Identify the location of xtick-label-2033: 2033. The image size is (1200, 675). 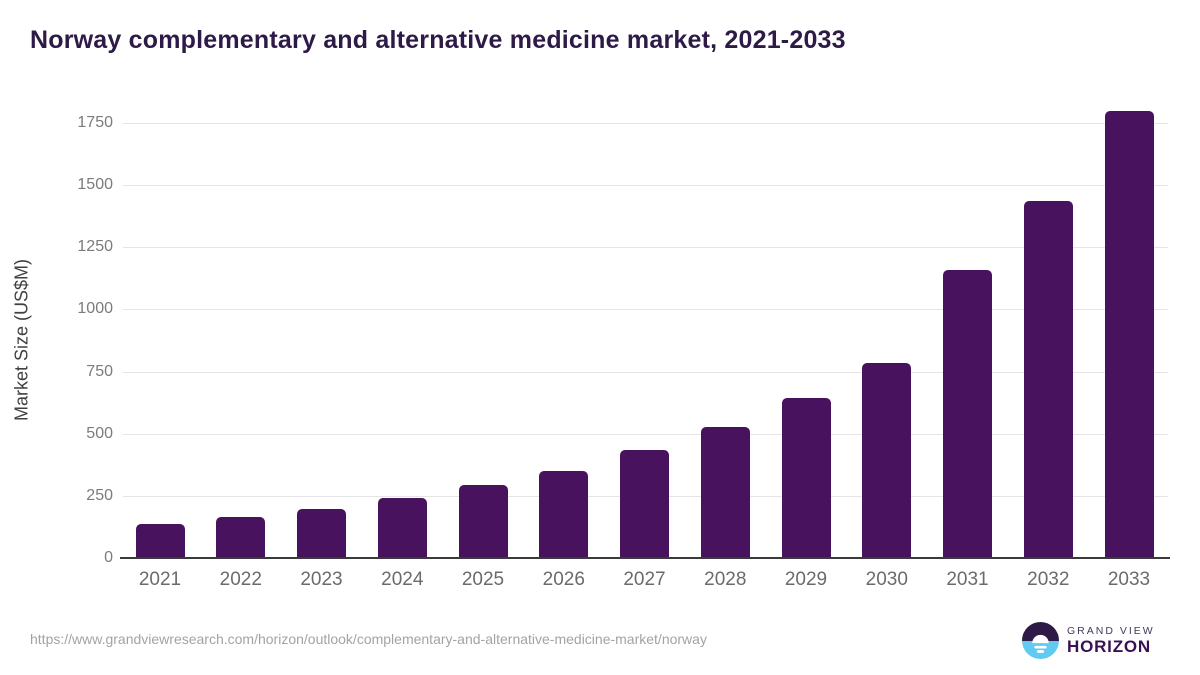
(1129, 579).